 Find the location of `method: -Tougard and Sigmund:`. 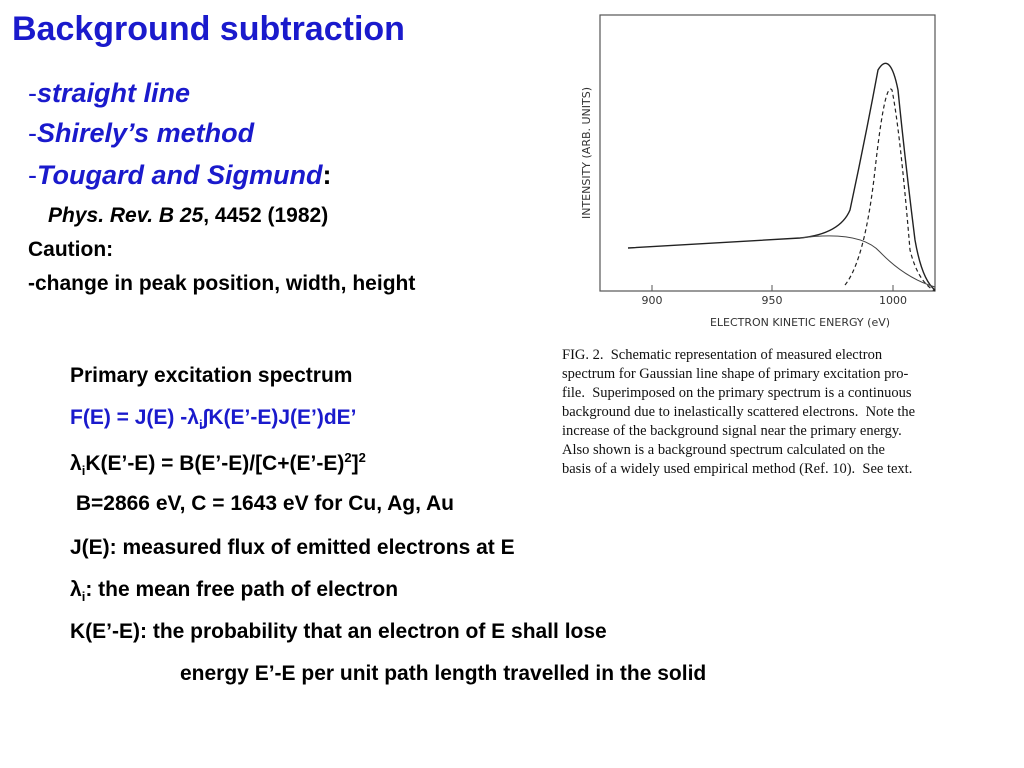

method: -Tougard and Sigmund: is located at coordinates (179, 175).